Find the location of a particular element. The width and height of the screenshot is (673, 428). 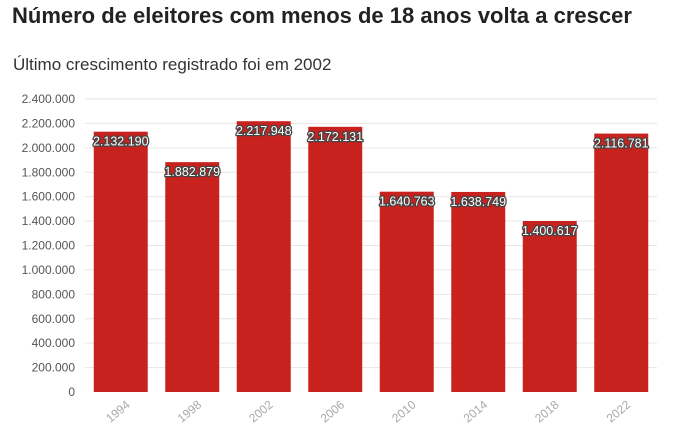

data-label: 1.400.617 is located at coordinates (550, 231).